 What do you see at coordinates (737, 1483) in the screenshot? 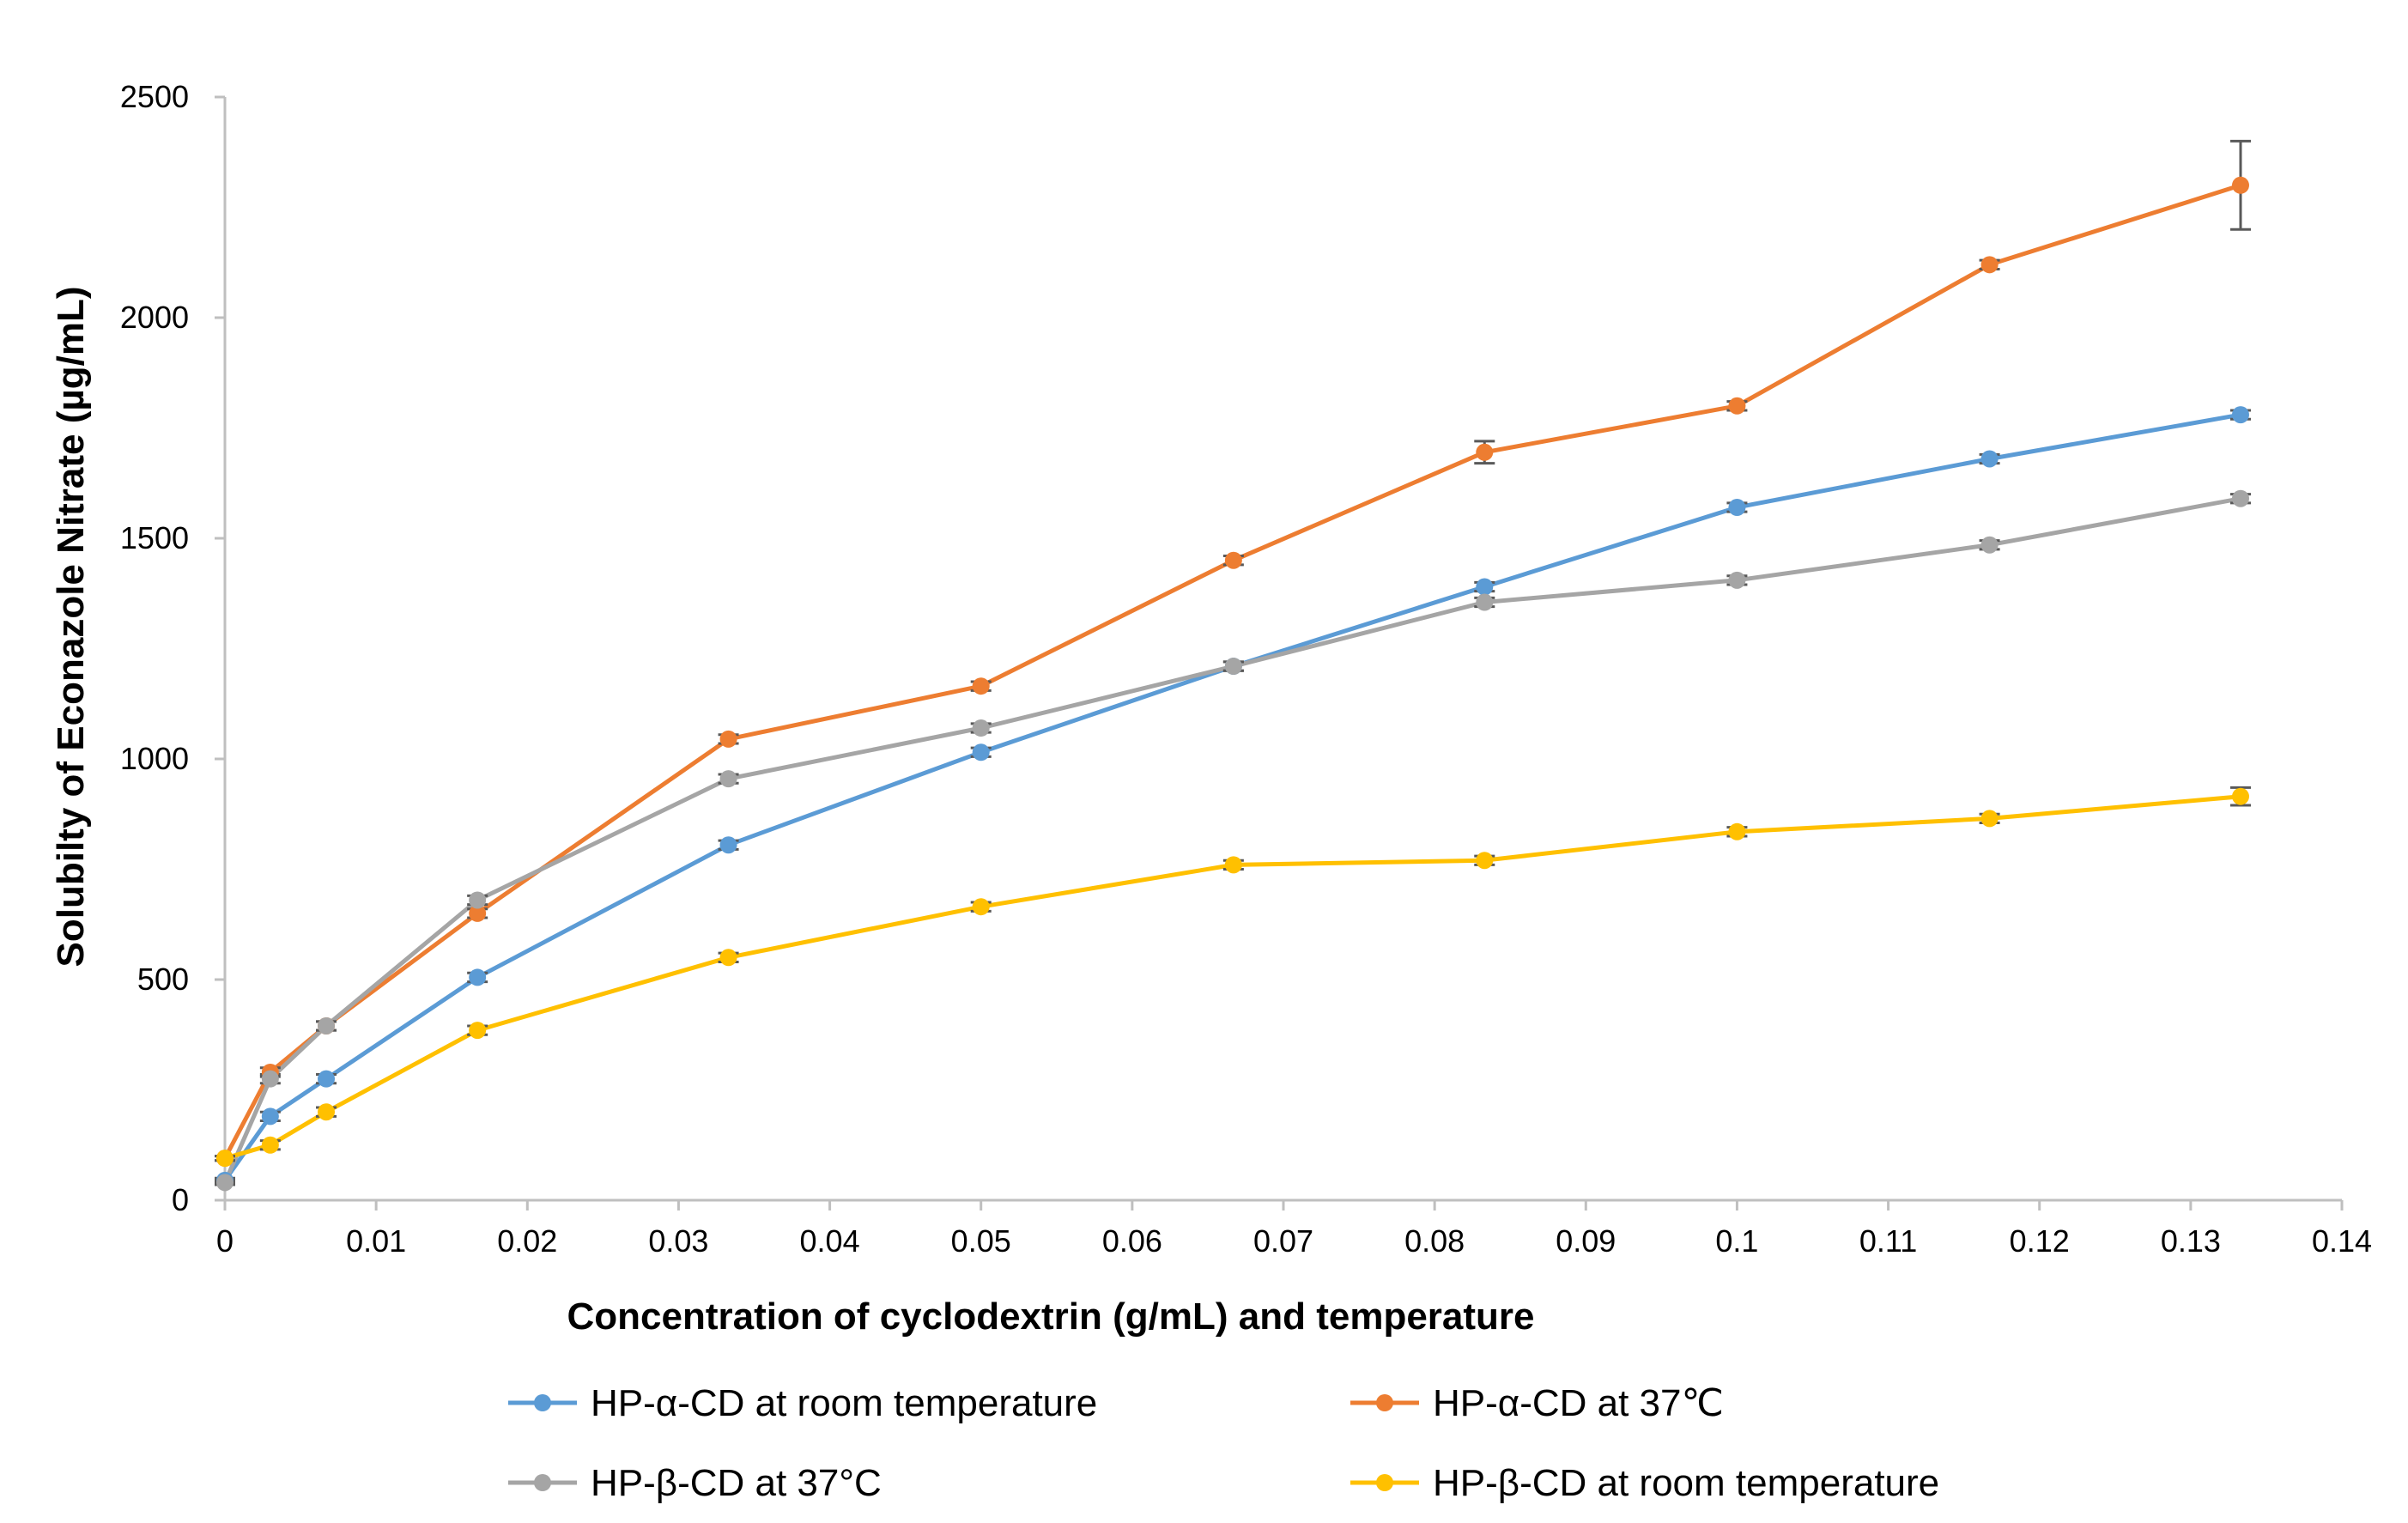
I see `legend-label: HP-β-CD at 37°C` at bounding box center [737, 1483].